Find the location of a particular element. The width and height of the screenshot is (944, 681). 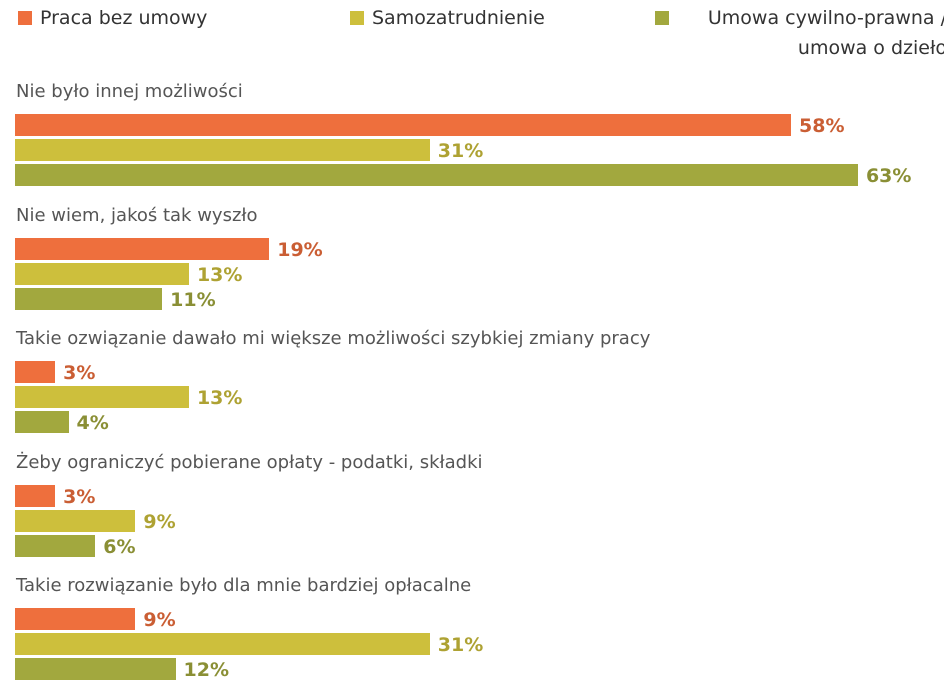

value-label: 63% is located at coordinates (888, 176).